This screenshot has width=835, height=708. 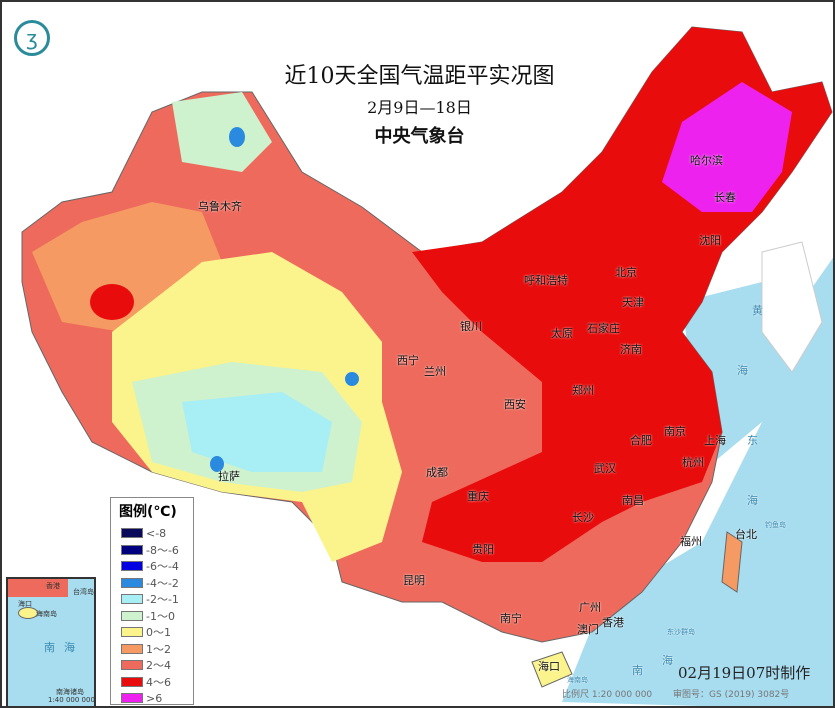 What do you see at coordinates (162, 567) in the screenshot?
I see `legend-label: -6～-4` at bounding box center [162, 567].